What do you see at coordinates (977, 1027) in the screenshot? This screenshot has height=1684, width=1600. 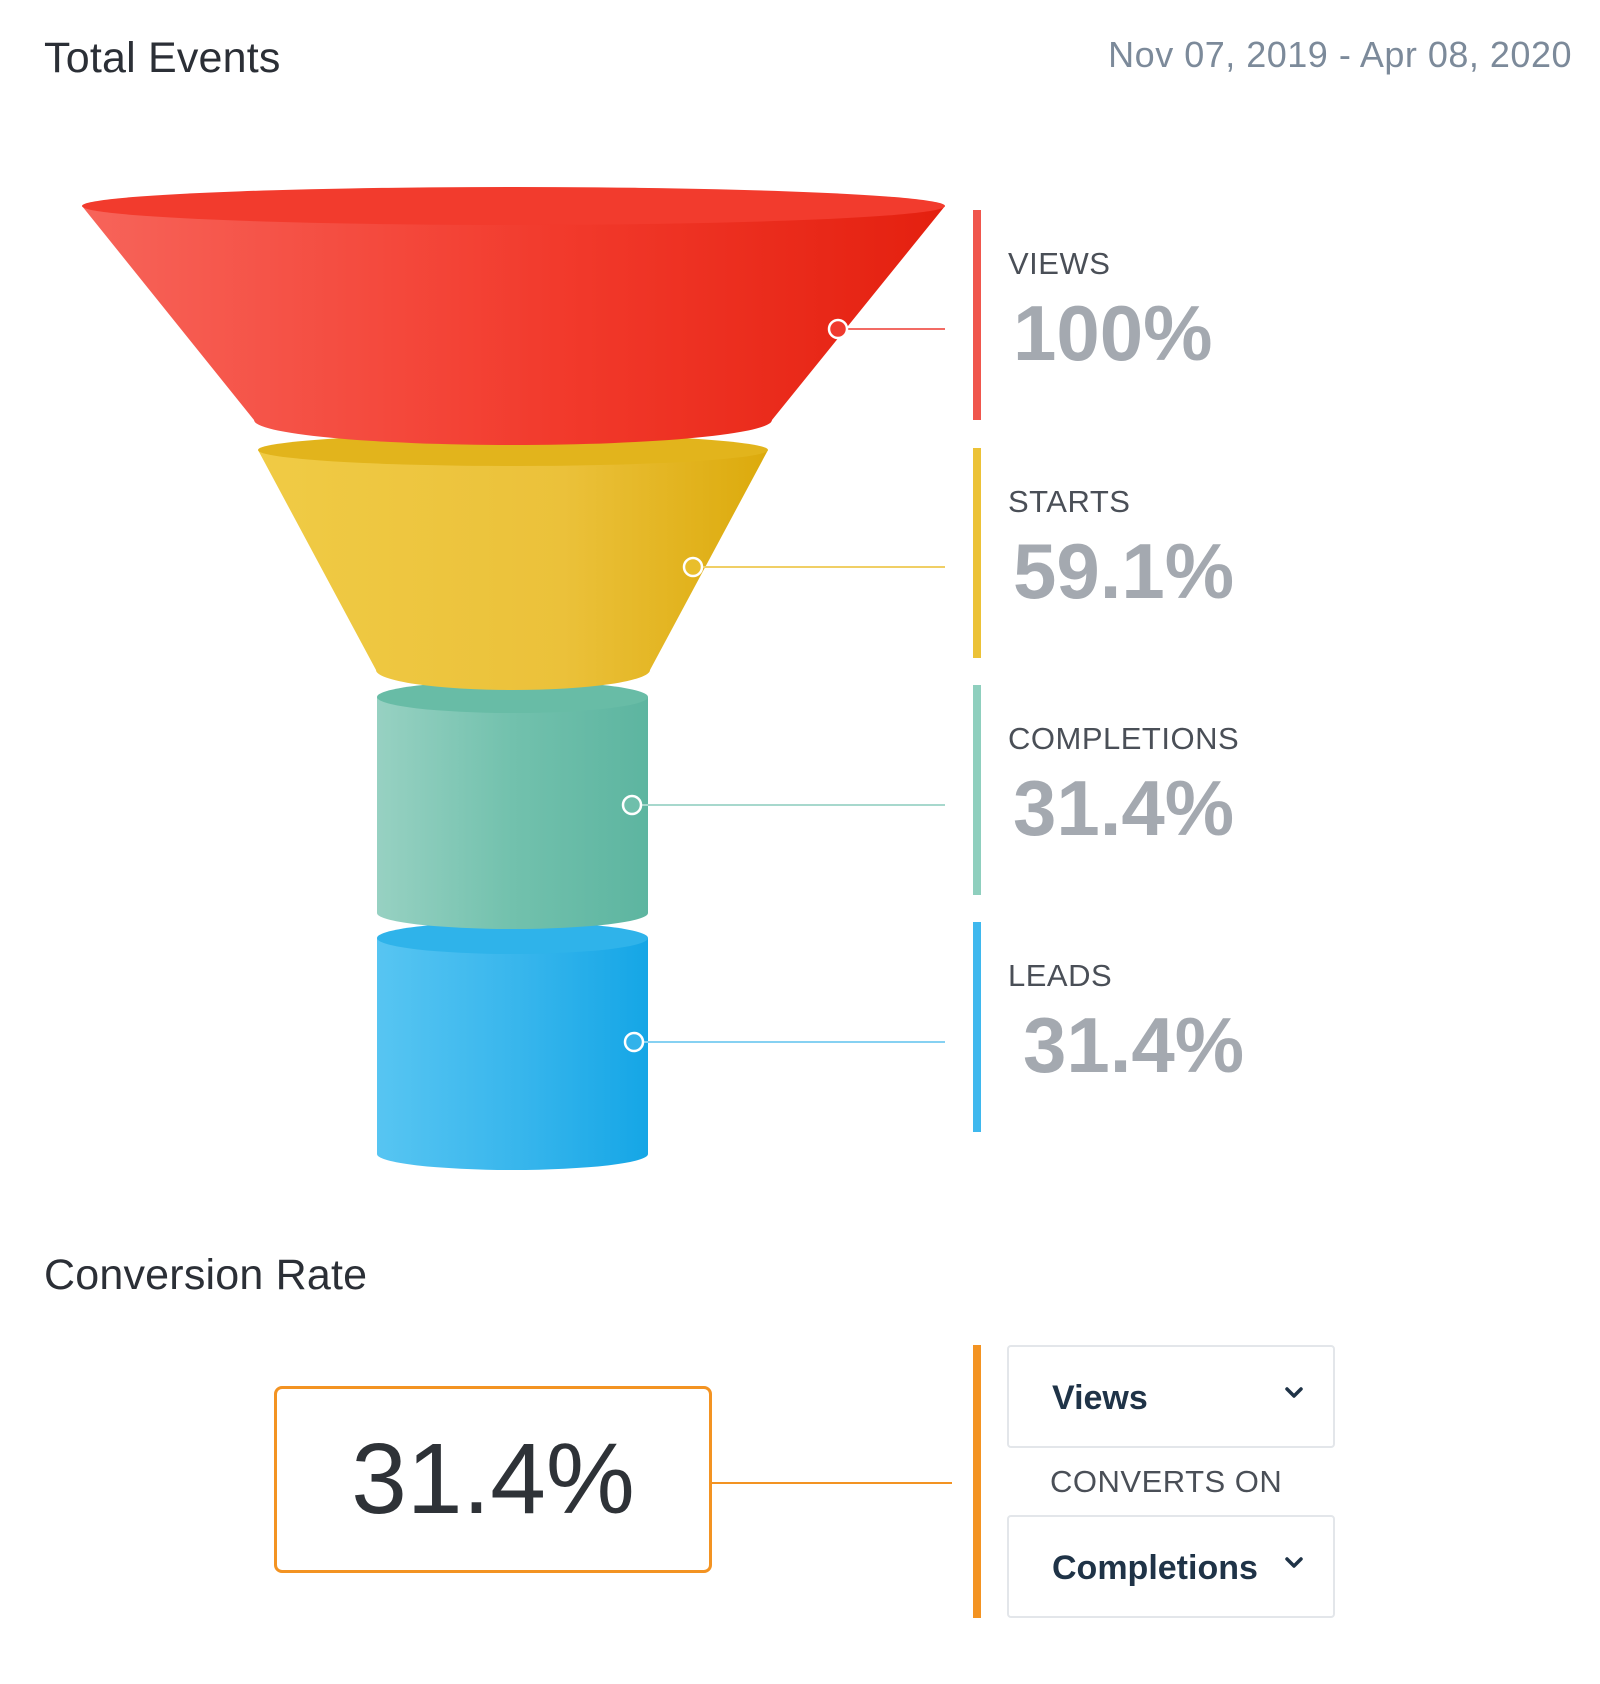 I see `stage-leads-bar` at bounding box center [977, 1027].